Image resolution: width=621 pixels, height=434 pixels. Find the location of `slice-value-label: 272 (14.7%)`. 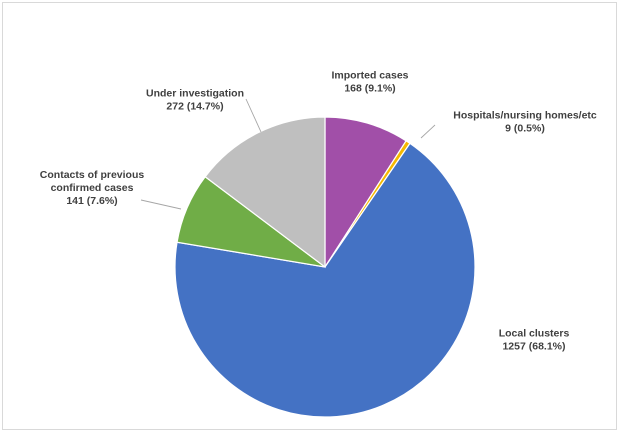

slice-value-label: 272 (14.7%) is located at coordinates (194, 107).